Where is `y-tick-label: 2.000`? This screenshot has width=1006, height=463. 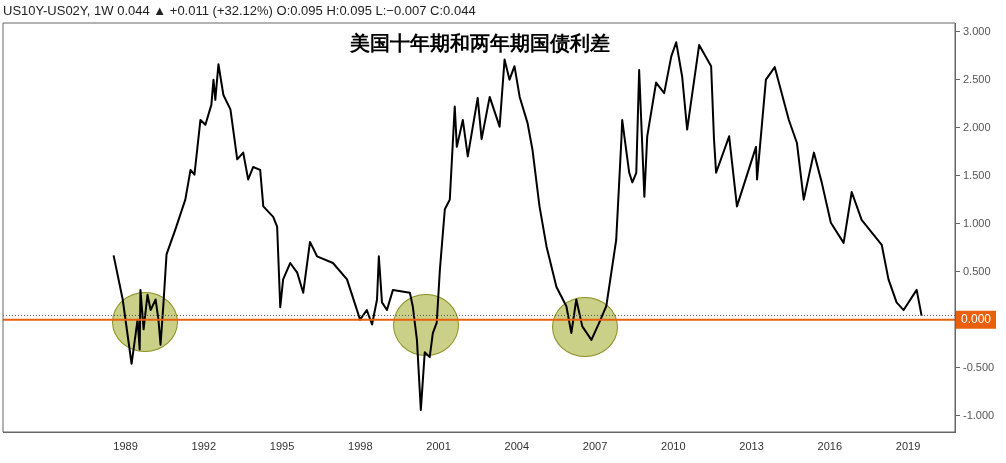
y-tick-label: 2.000 is located at coordinates (977, 126).